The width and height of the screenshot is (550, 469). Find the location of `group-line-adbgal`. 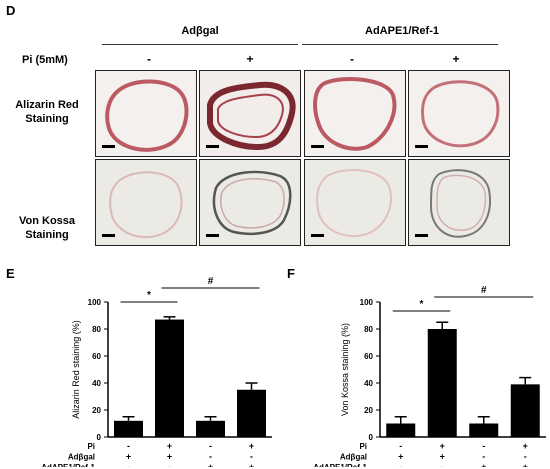

group-line-adbgal is located at coordinates (200, 44).